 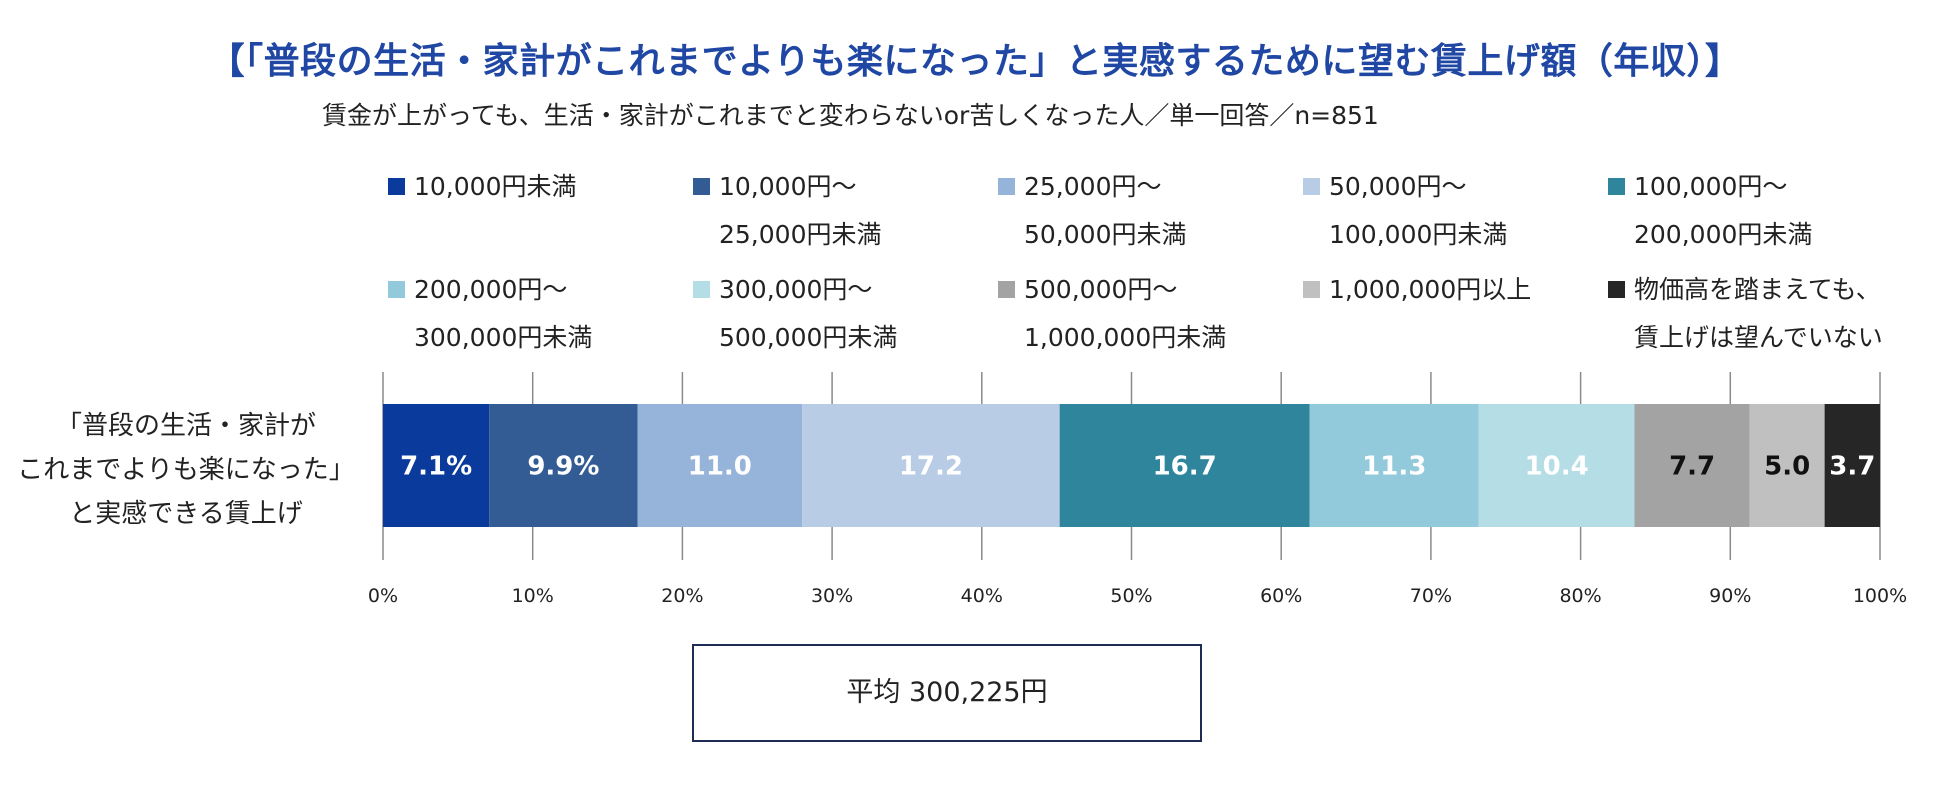 I want to click on category-label-line-3: と実感できる賃上げ, so click(x=186, y=514).